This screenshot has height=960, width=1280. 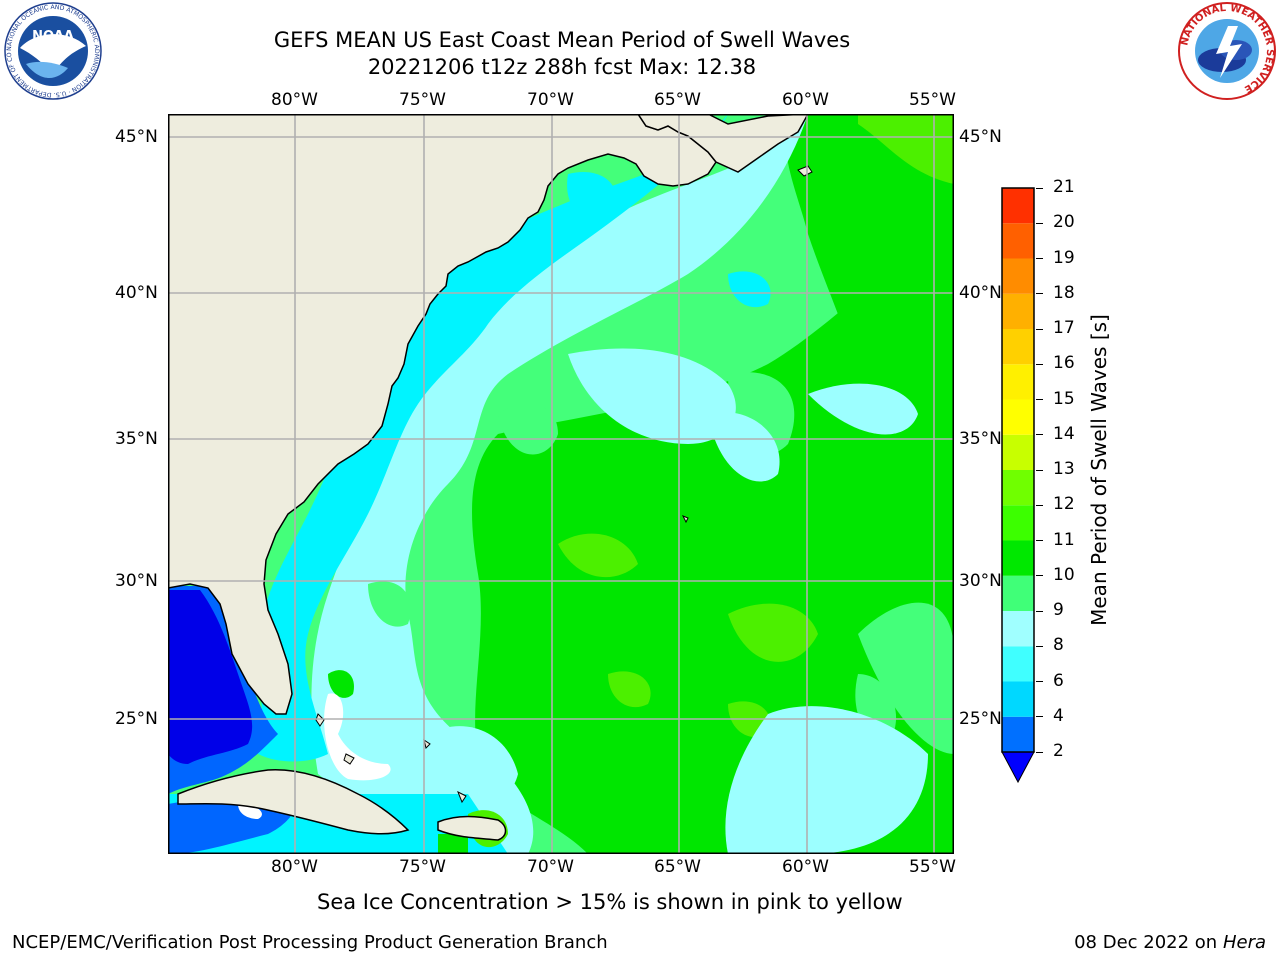 What do you see at coordinates (980, 719) in the screenshot?
I see `lat-label-right-25n: 25°N` at bounding box center [980, 719].